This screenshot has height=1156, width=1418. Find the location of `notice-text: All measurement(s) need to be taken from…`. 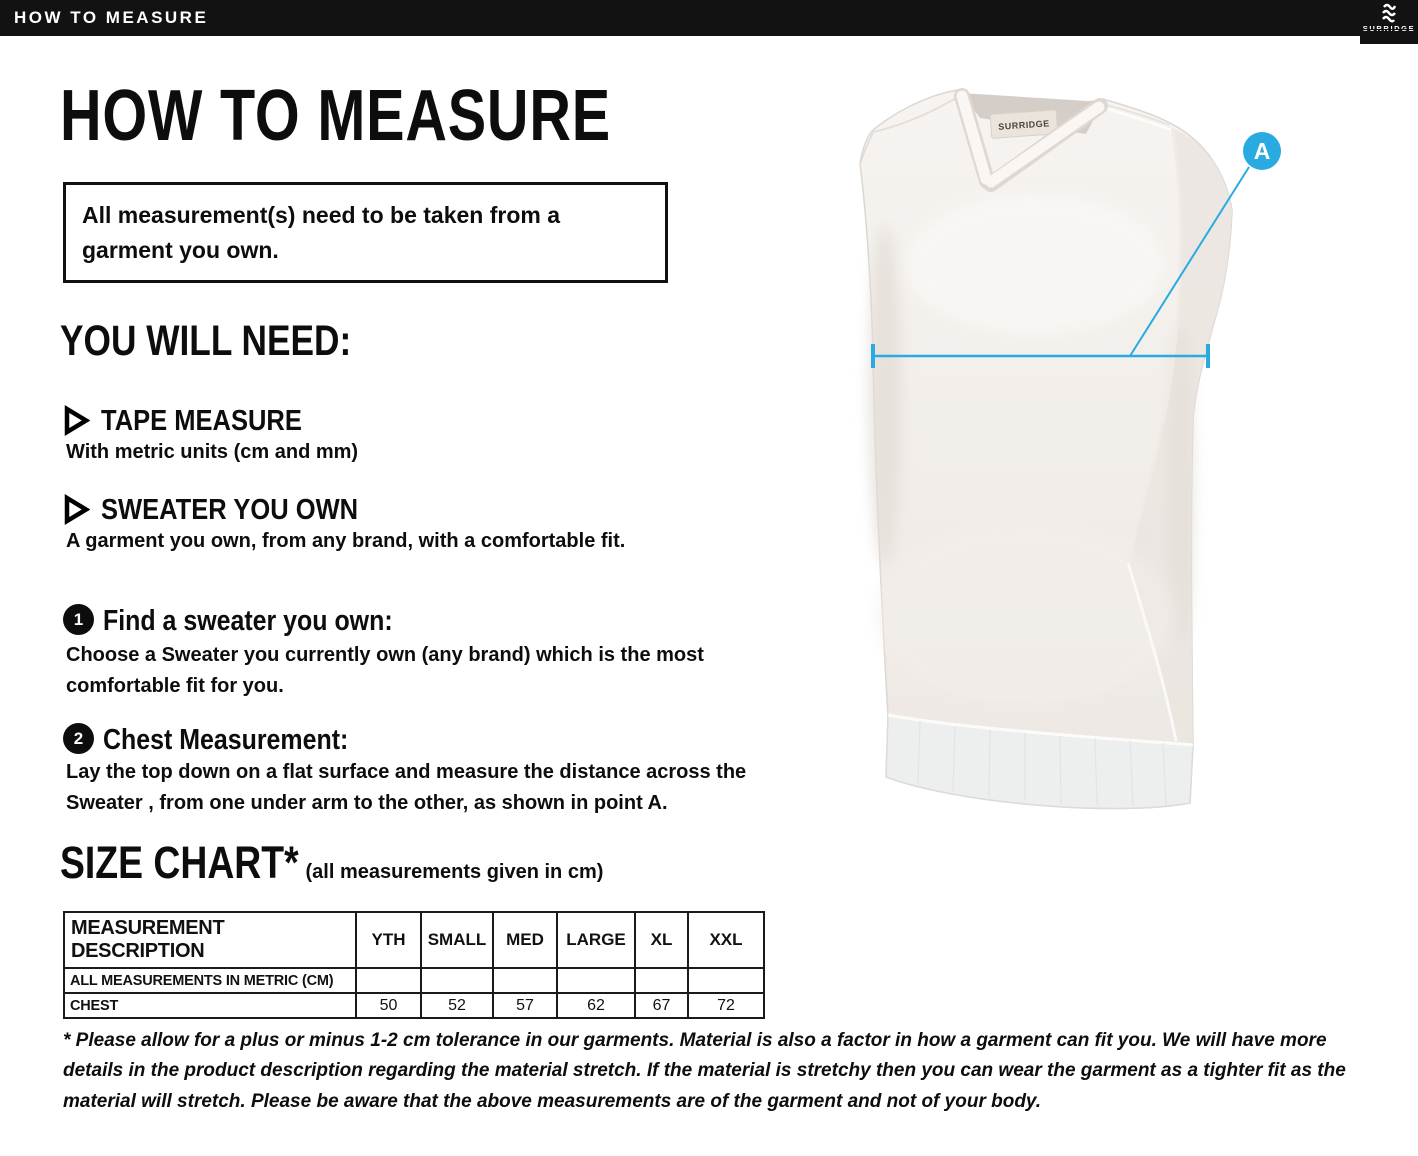

notice-text: All measurement(s) need to be taken from… is located at coordinates (321, 232).